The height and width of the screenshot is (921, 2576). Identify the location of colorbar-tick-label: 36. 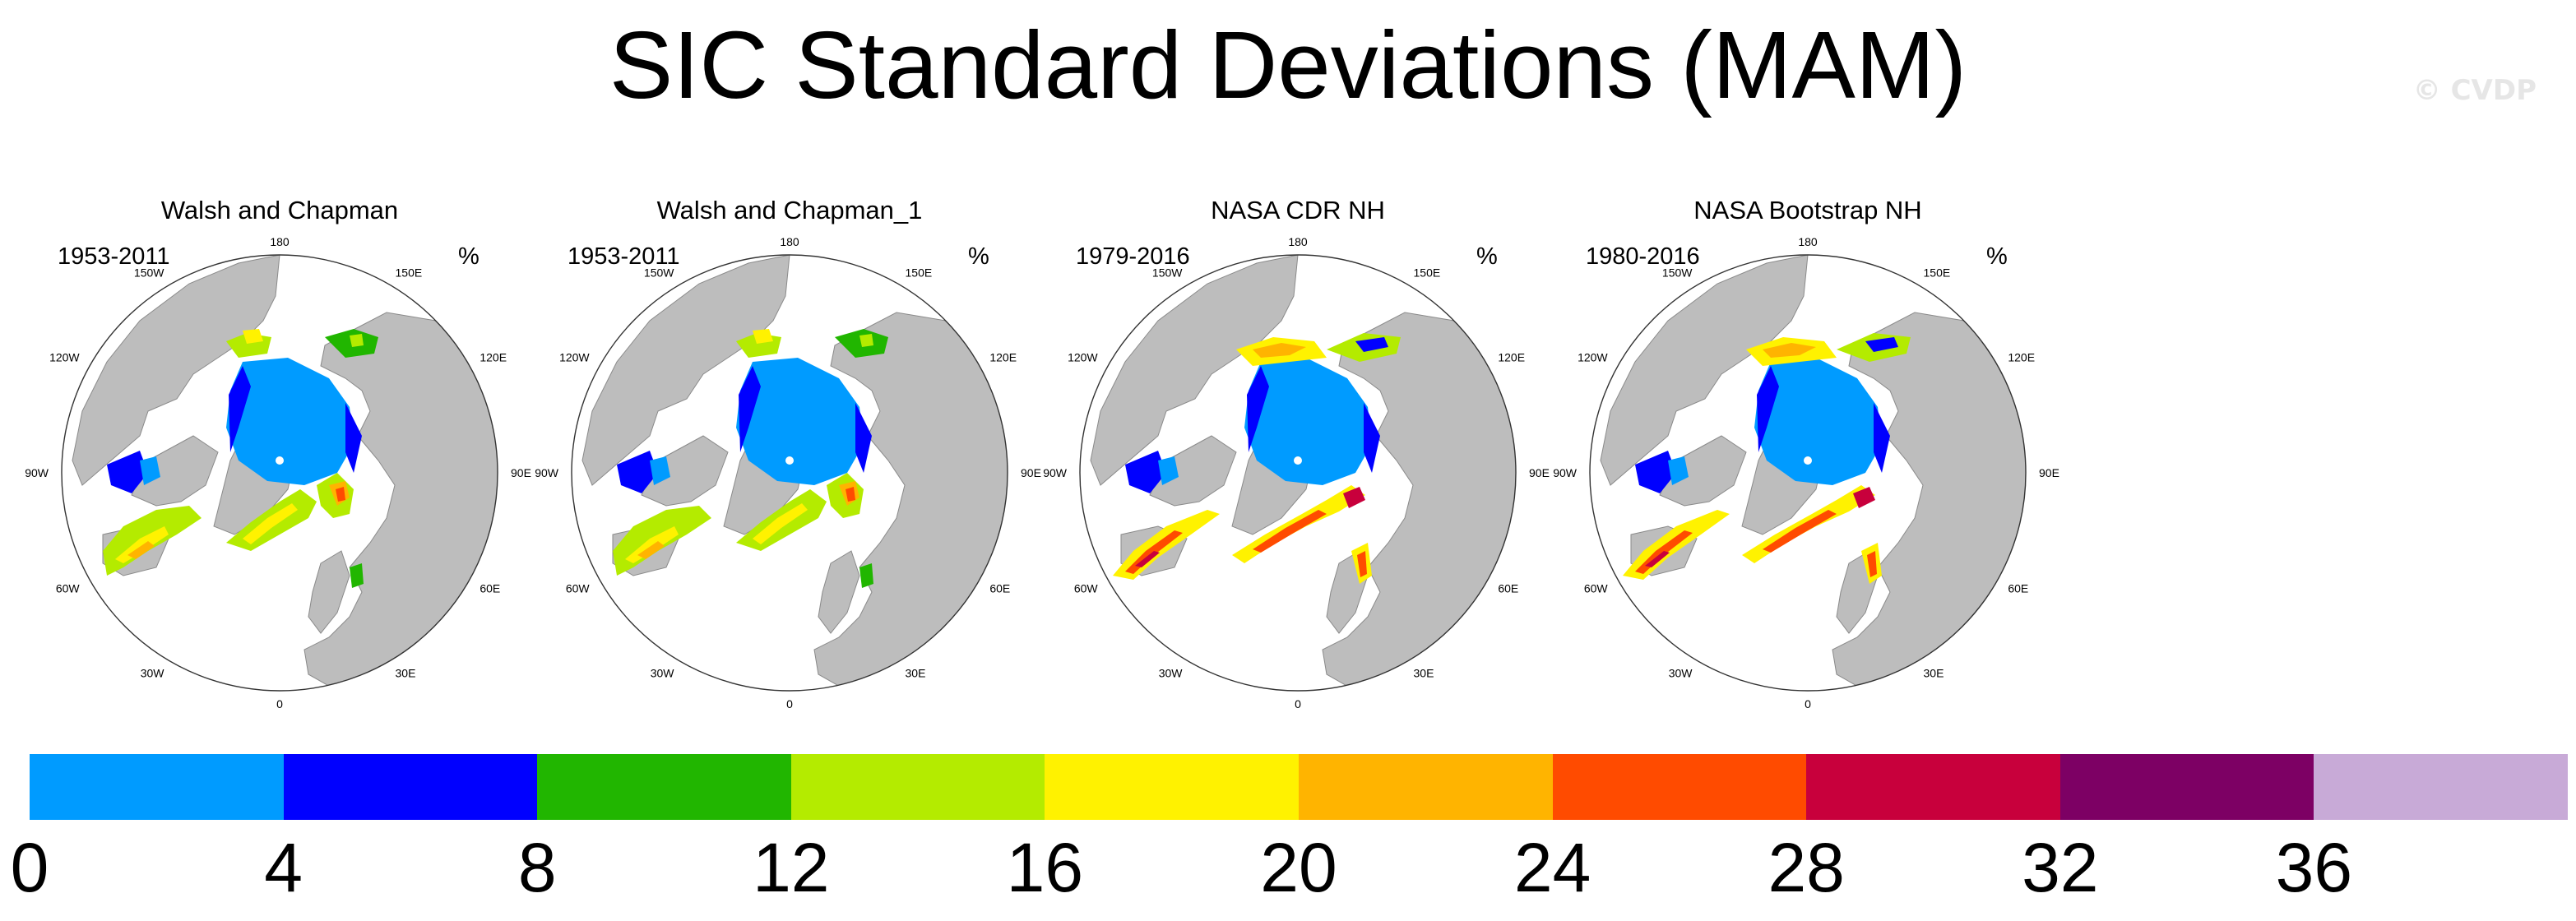
(2314, 867).